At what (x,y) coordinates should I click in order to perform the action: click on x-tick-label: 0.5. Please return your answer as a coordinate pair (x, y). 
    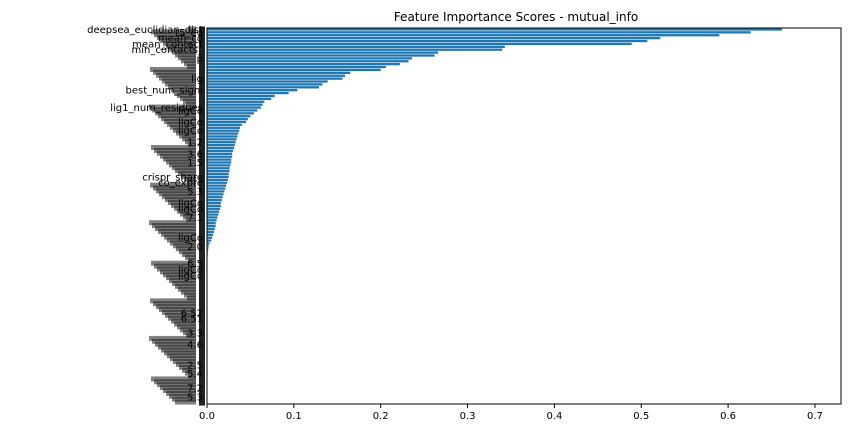
    Looking at the image, I should click on (641, 416).